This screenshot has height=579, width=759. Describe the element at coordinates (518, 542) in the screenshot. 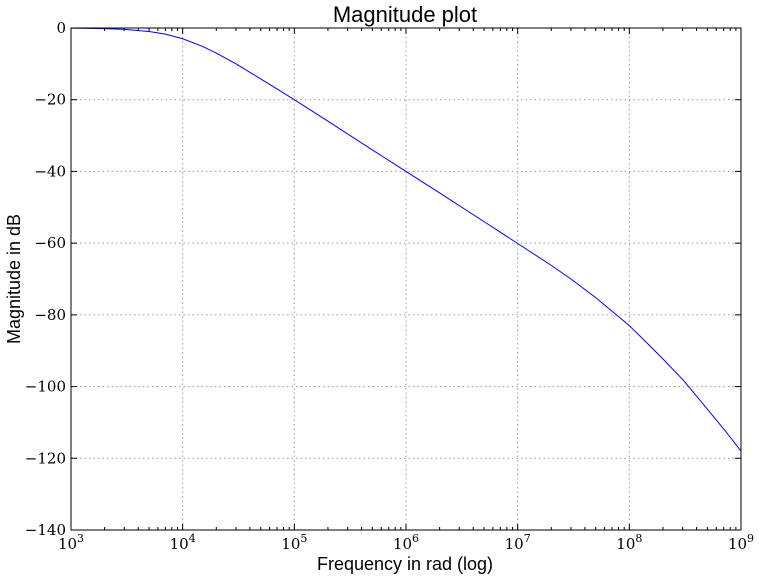

I see `x-tick-label: 10⁷` at that location.